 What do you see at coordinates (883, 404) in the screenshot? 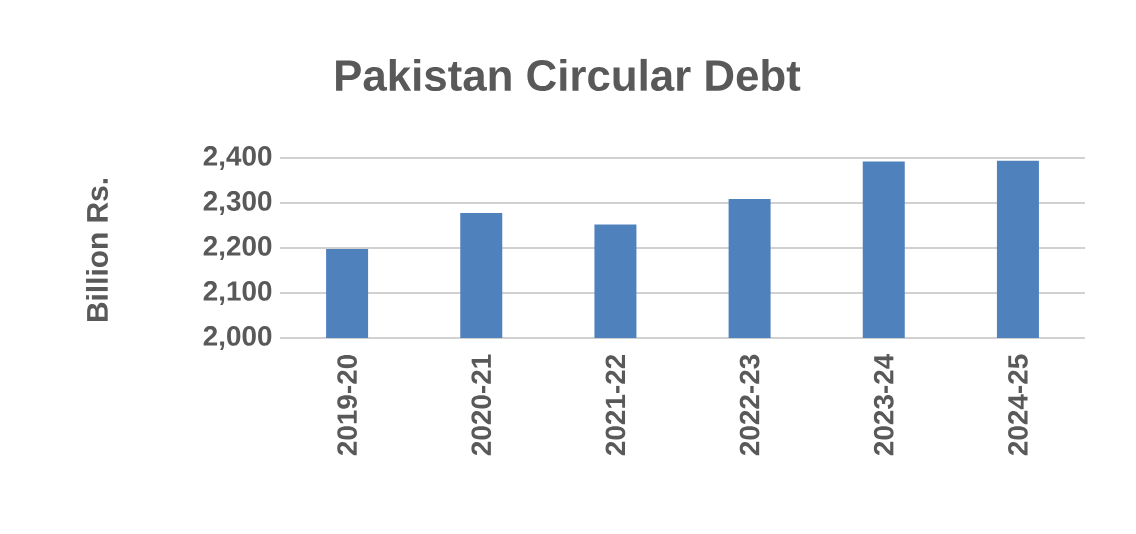
I see `x-tick-label: 2023-24` at bounding box center [883, 404].